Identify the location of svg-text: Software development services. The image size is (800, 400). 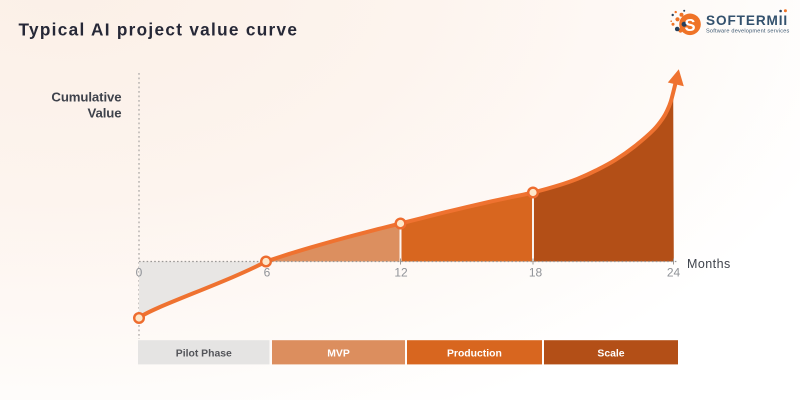
(748, 31).